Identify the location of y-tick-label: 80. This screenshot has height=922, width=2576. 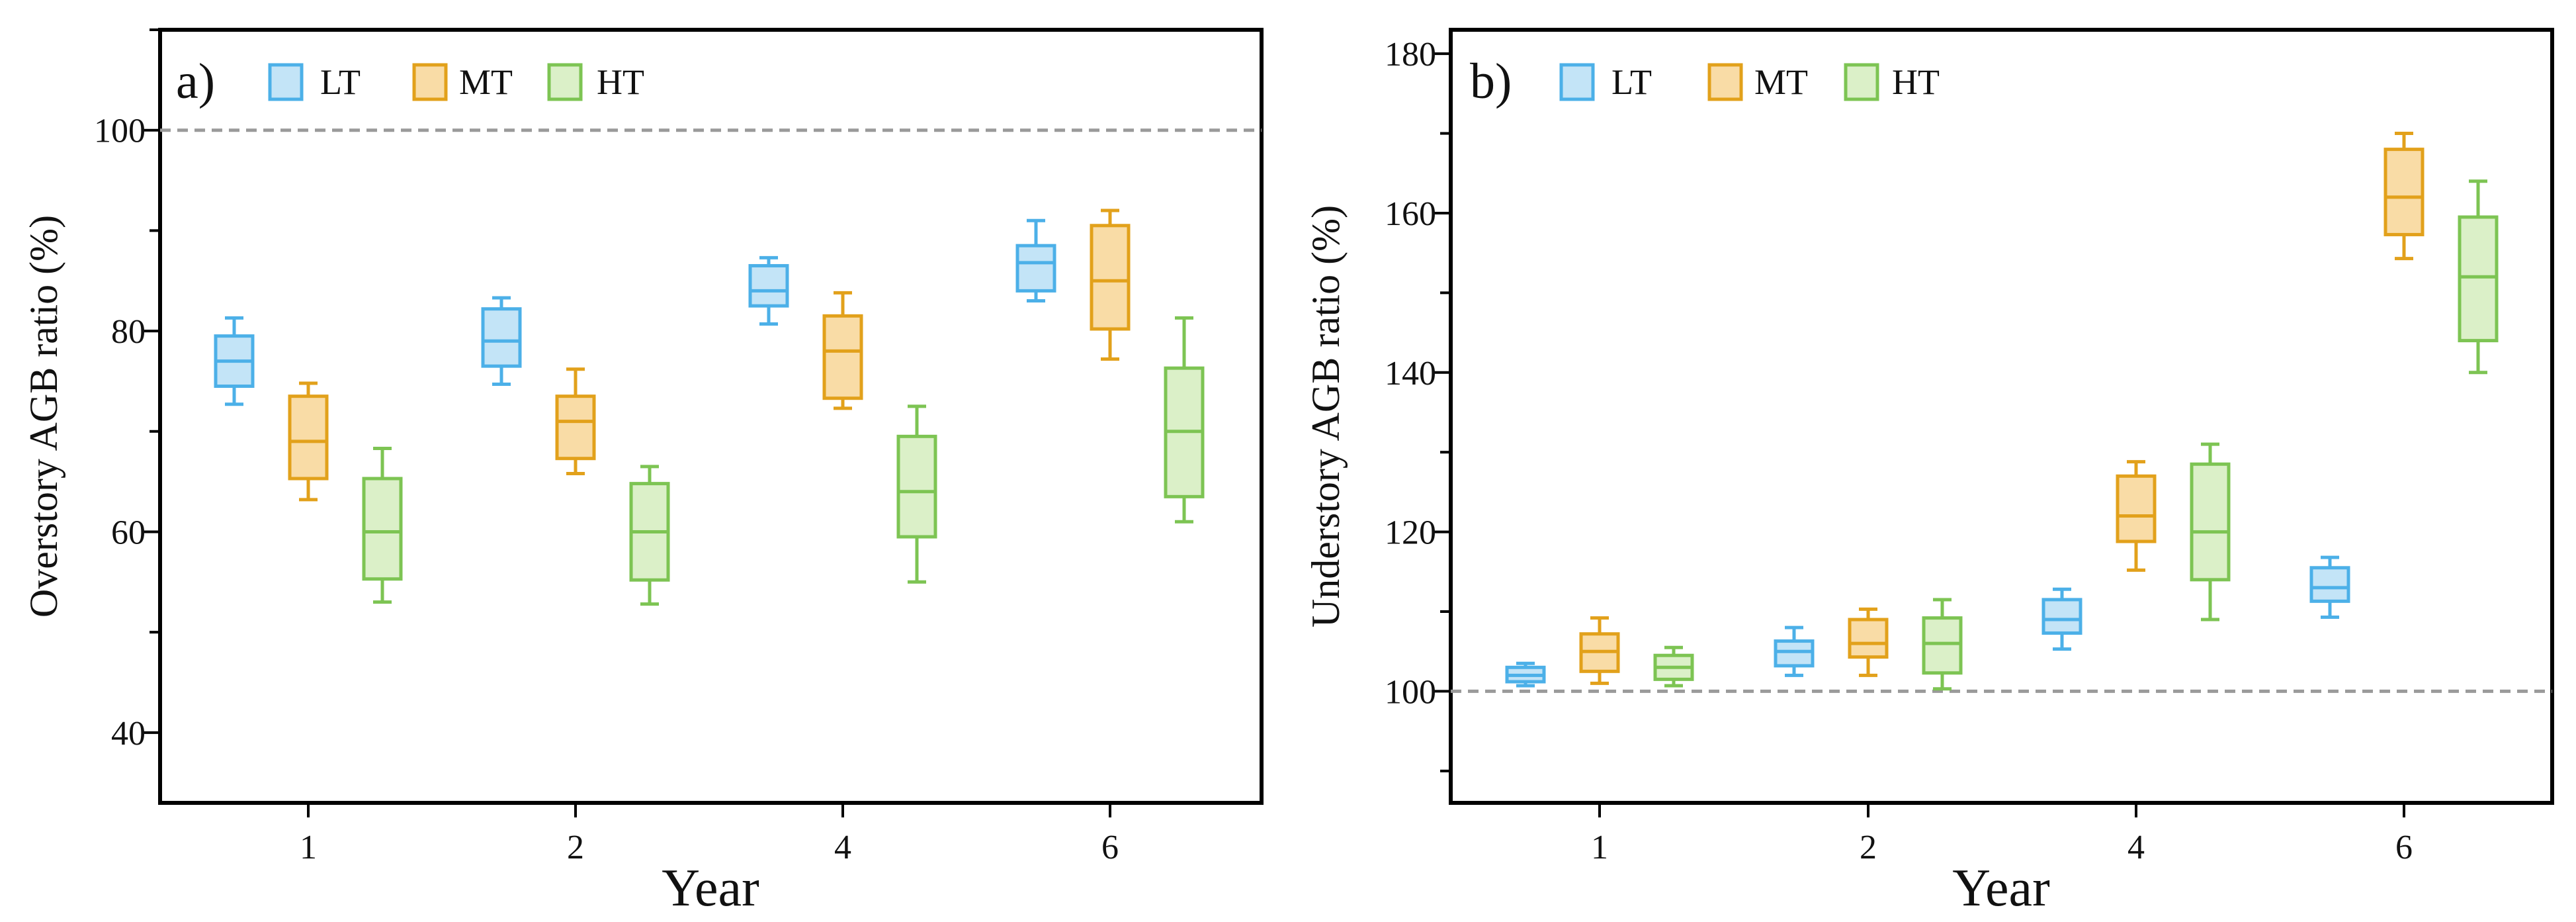
(128, 332).